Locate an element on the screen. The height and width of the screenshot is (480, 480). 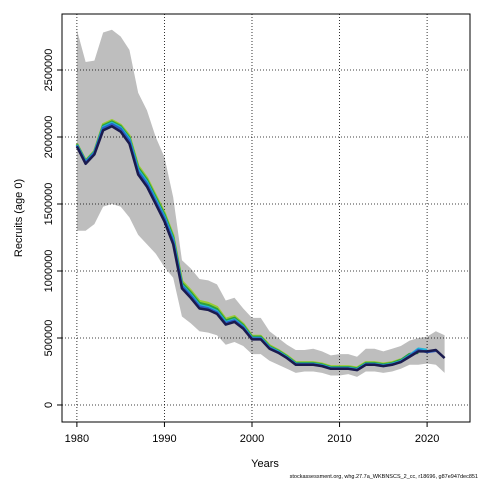
x-tick-label: 2000 is located at coordinates (252, 439).